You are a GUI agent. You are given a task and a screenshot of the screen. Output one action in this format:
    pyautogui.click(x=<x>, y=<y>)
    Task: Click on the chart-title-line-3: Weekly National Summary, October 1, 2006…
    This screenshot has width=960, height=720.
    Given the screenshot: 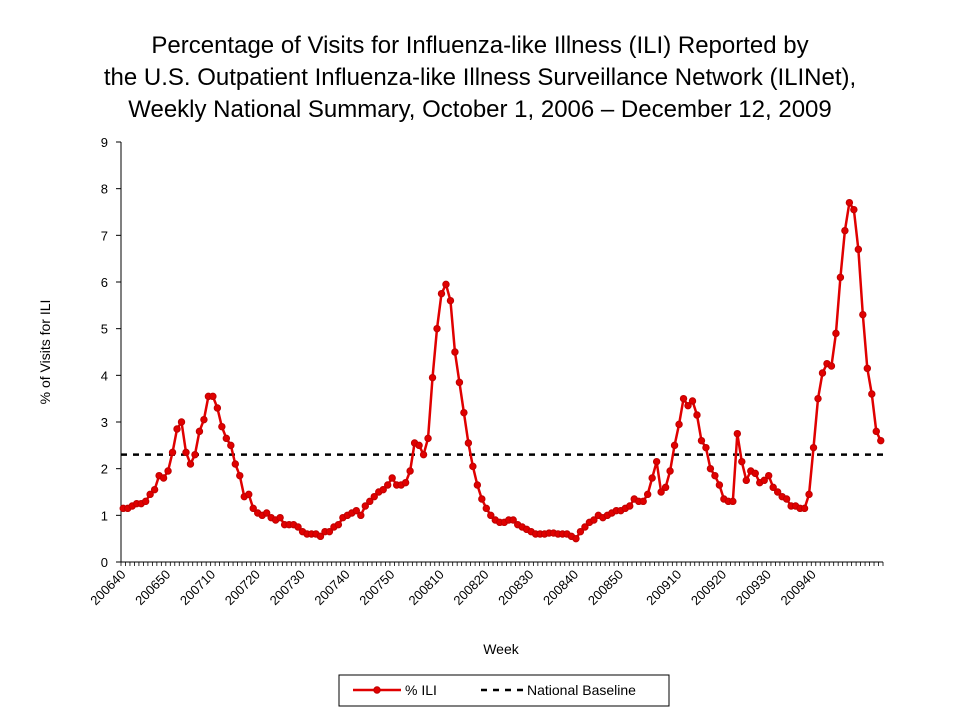 What is the action you would take?
    pyautogui.click(x=480, y=109)
    